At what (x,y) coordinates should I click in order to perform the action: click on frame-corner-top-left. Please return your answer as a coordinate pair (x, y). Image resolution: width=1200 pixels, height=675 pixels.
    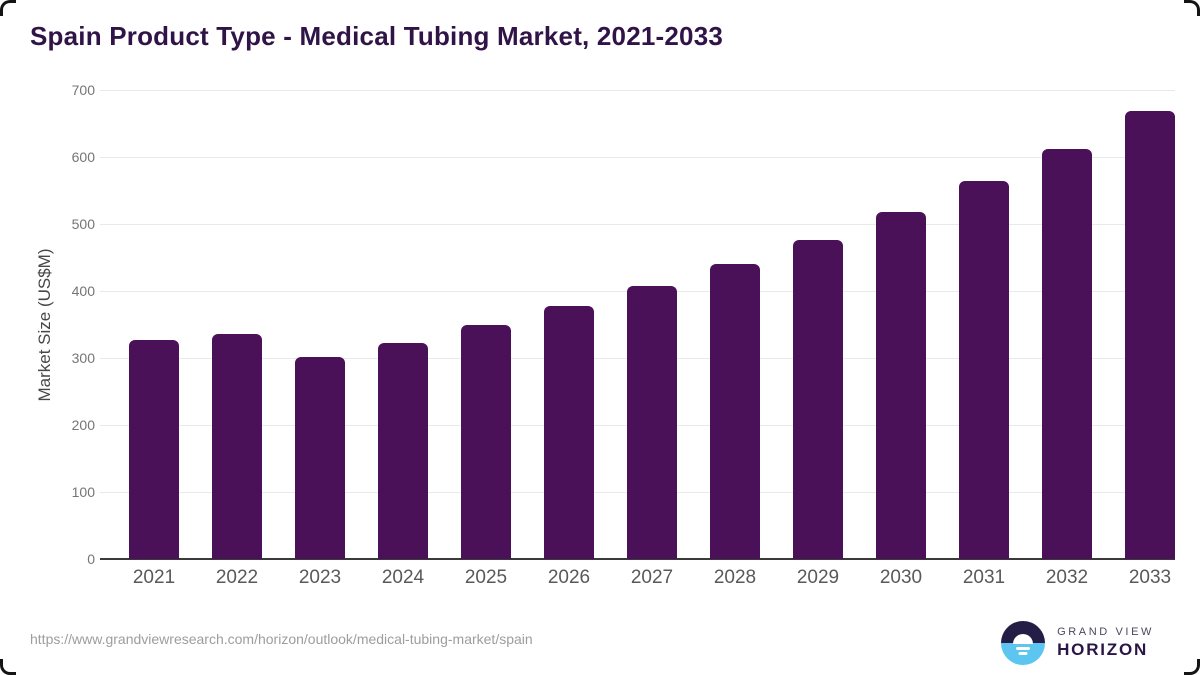
    Looking at the image, I should click on (8, 8).